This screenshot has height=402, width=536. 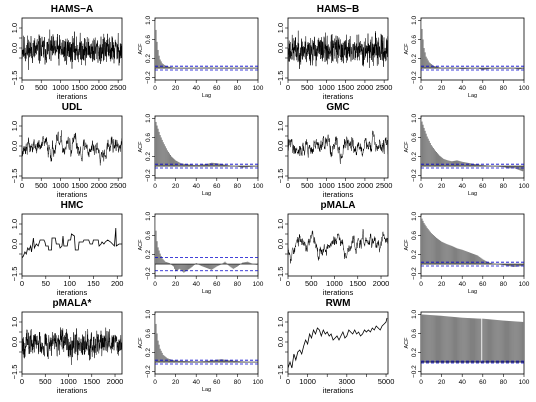 I want to click on panel-title: RWM, so click(x=338, y=303).